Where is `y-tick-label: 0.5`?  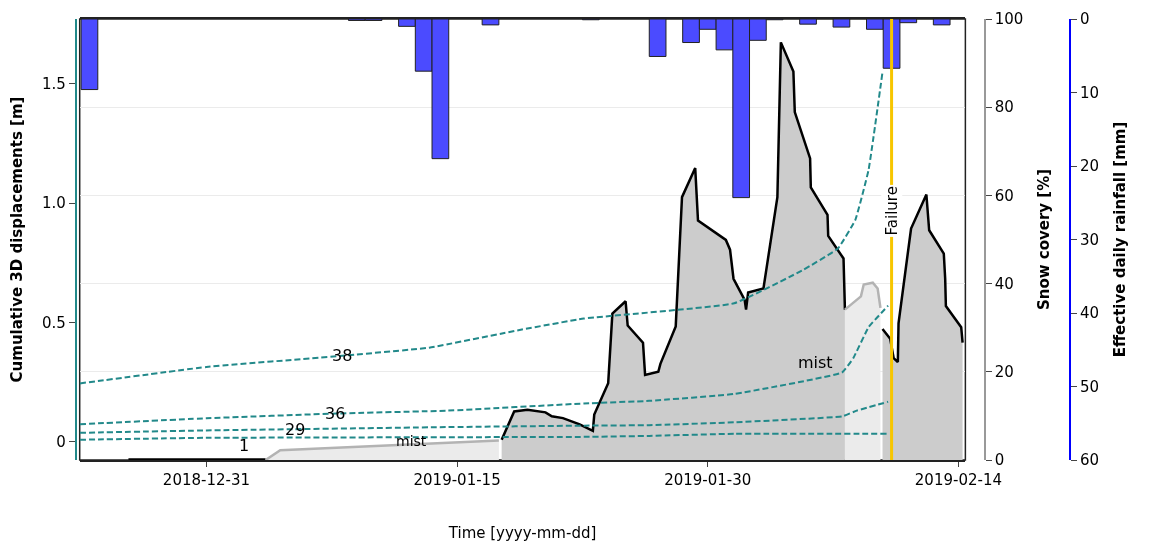 y-tick-label: 0.5 is located at coordinates (53, 322).